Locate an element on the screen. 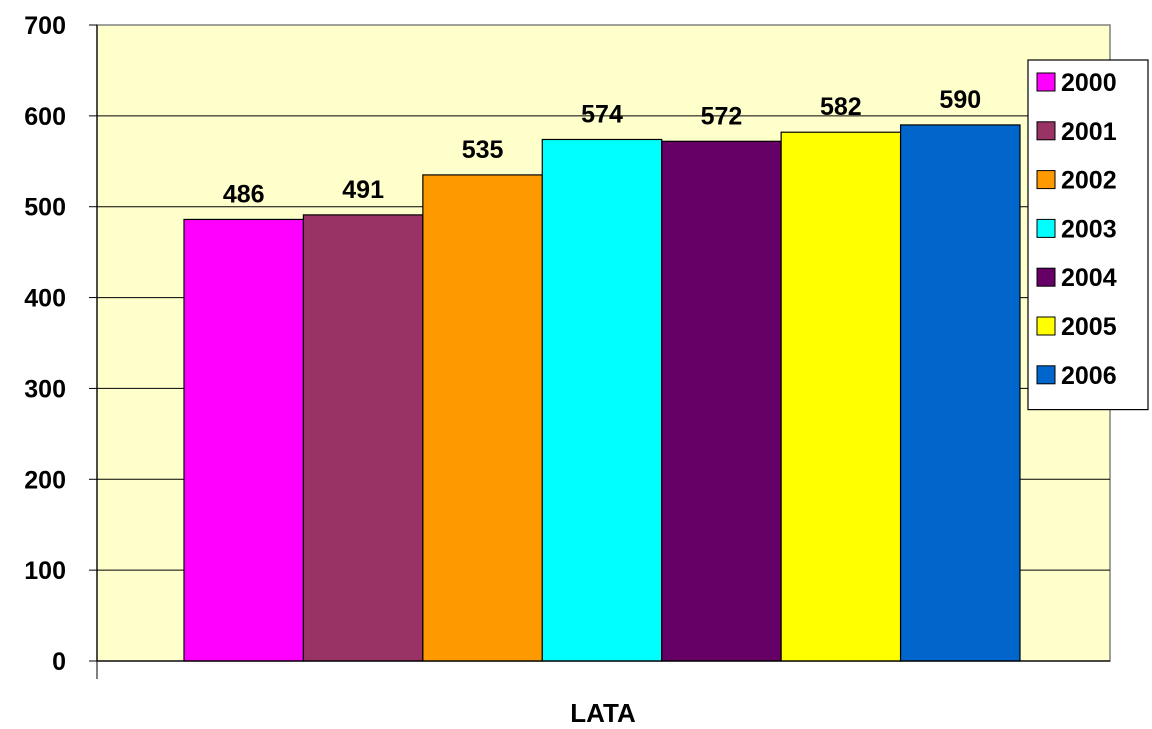 The width and height of the screenshot is (1152, 729). y-tick-label: 600 is located at coordinates (45, 117).